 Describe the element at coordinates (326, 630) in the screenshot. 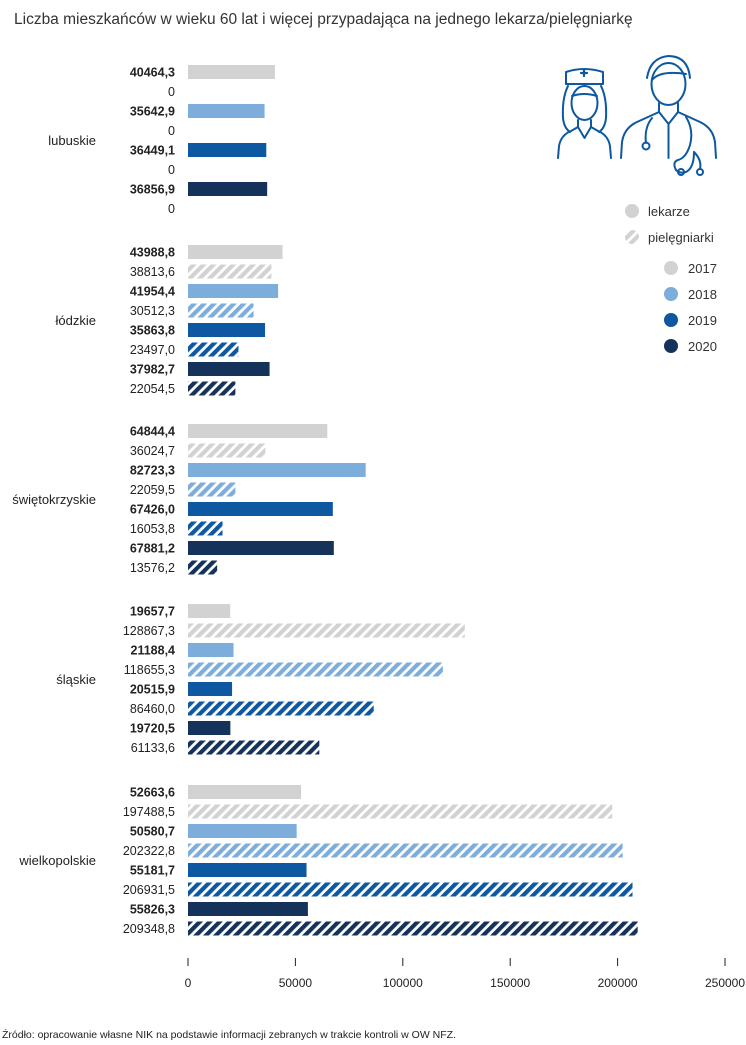

I see `bar-slaskie-2017-pielegniarki` at that location.